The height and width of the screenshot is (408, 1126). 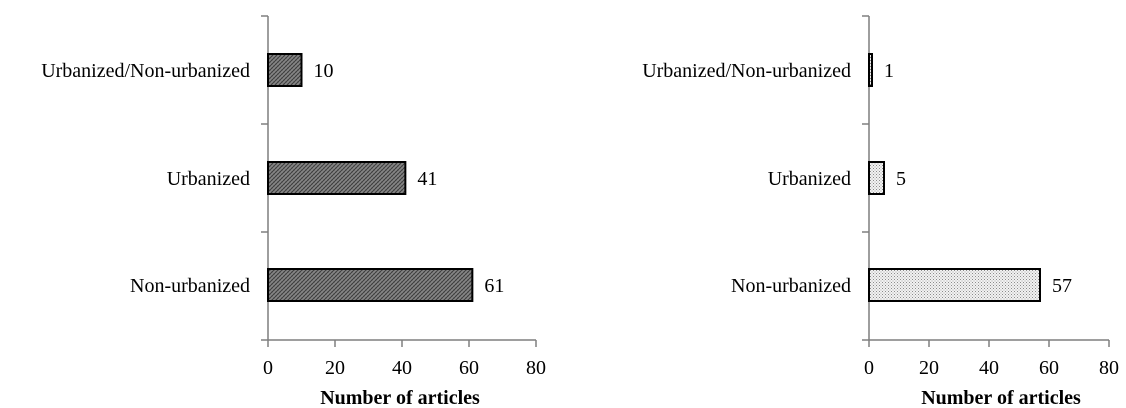 I want to click on right-category-label: Urbanized, so click(x=809, y=179).